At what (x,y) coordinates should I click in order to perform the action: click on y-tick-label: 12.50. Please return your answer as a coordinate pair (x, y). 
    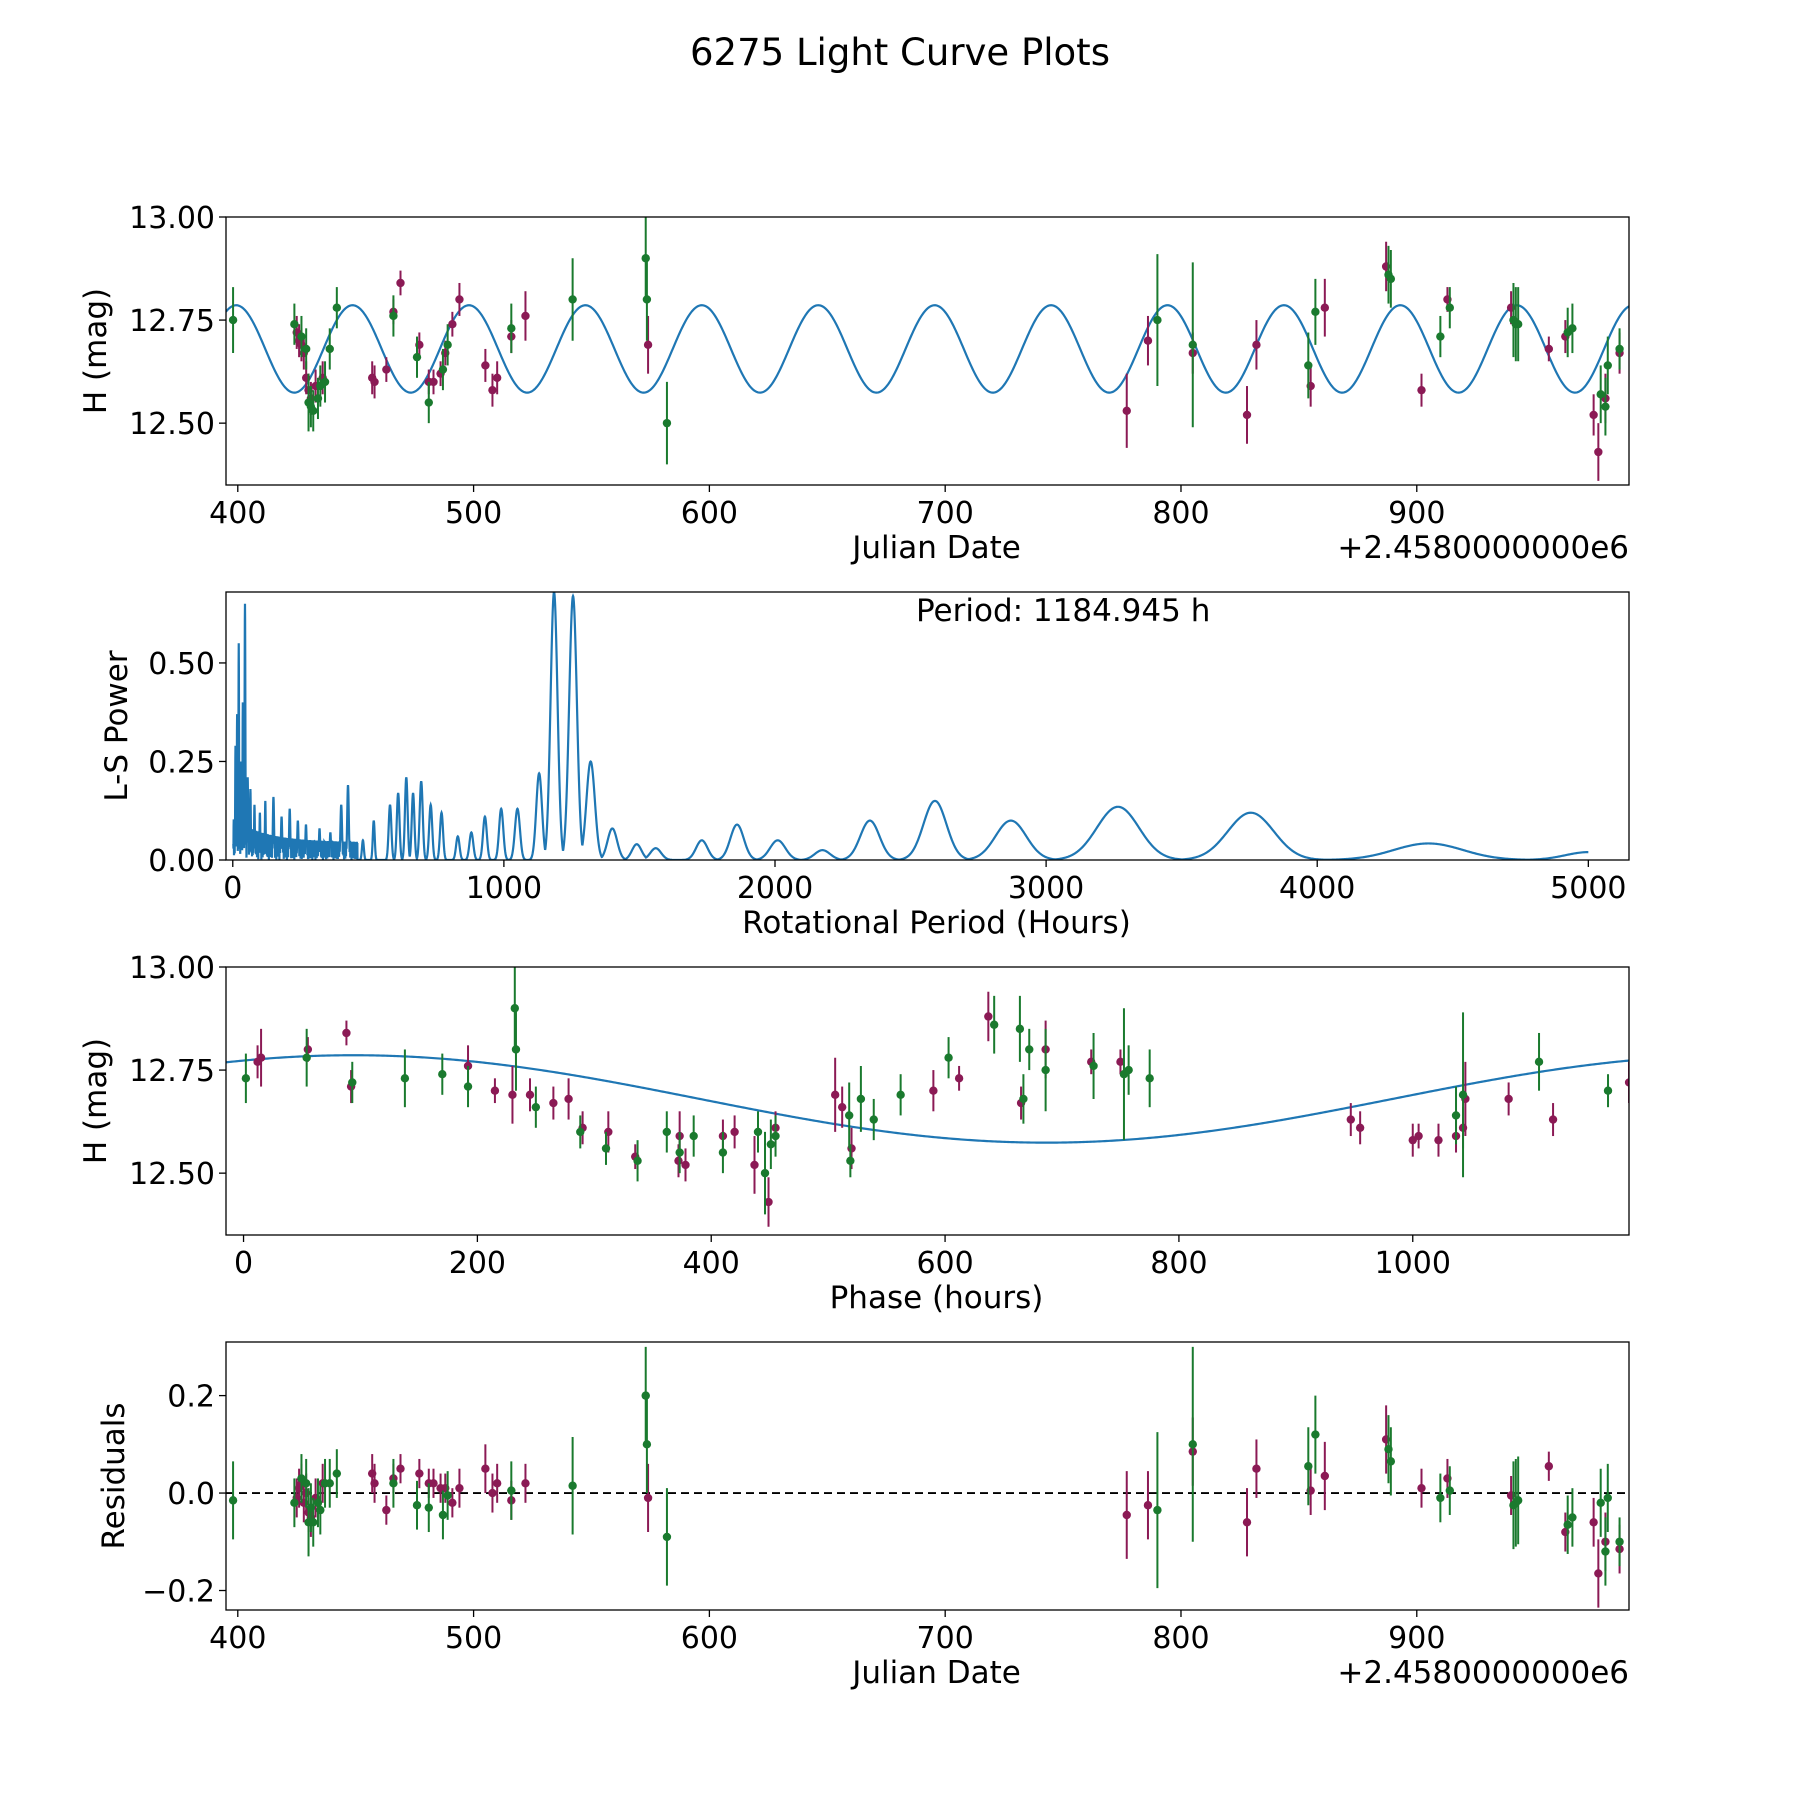
    Looking at the image, I should click on (172, 1174).